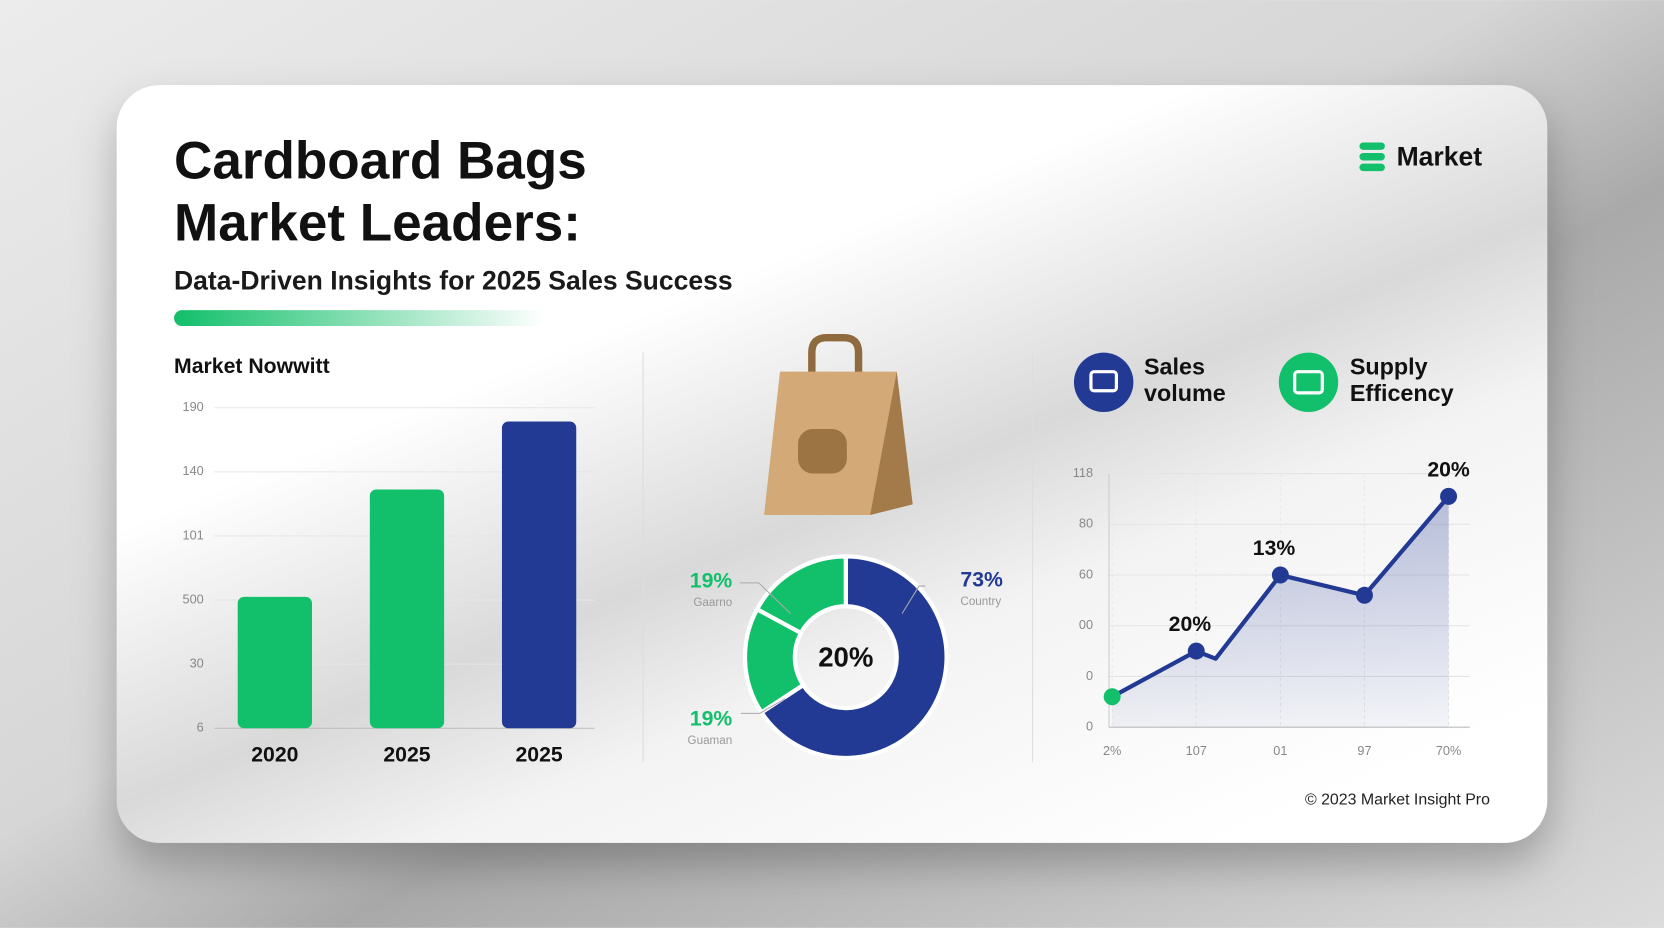 This screenshot has height=928, width=1664. I want to click on accent-bar, so click(360, 318).